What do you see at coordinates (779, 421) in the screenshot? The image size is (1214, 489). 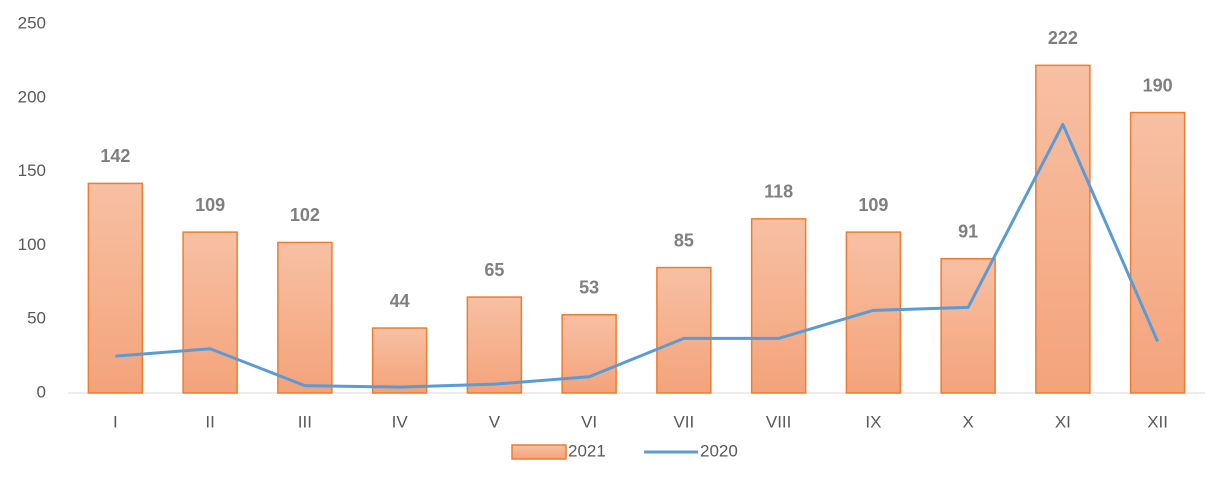 I see `x-tick-label: VIII` at bounding box center [779, 421].